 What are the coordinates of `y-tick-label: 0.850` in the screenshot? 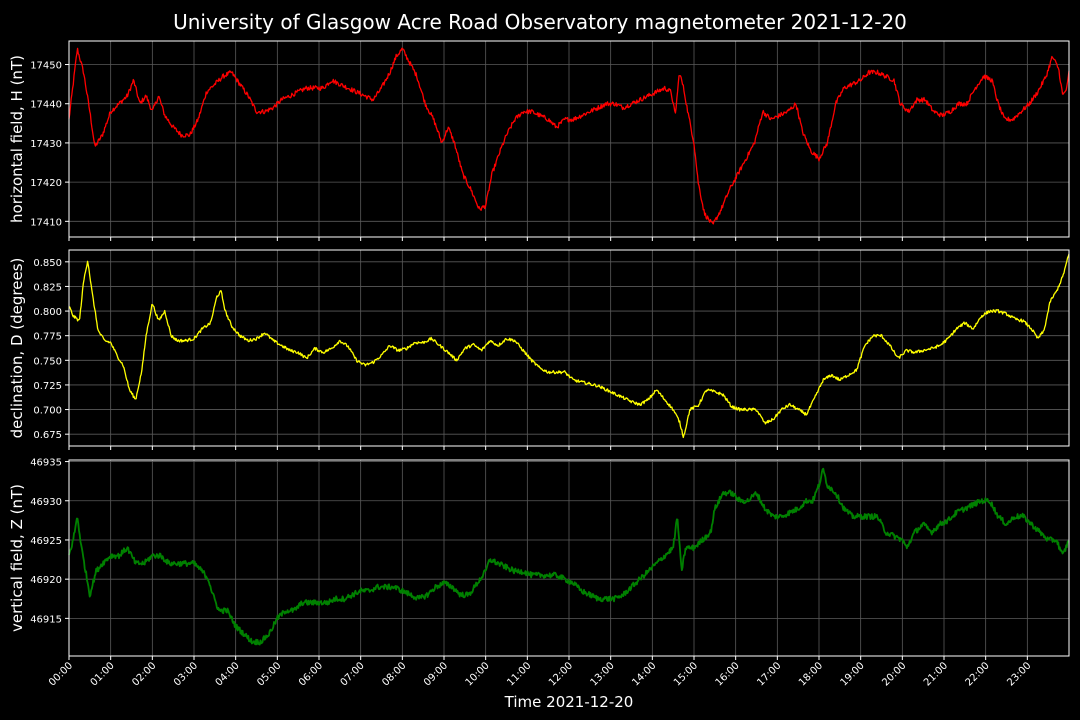 It's located at (47, 263).